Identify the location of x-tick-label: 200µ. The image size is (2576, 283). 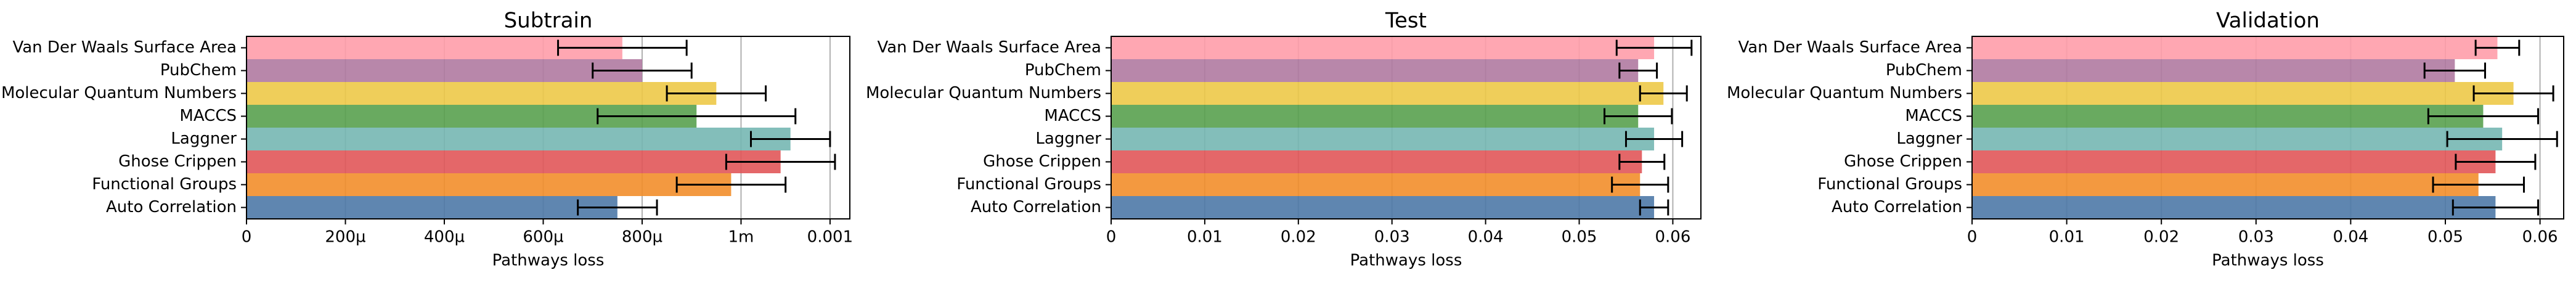
(345, 237).